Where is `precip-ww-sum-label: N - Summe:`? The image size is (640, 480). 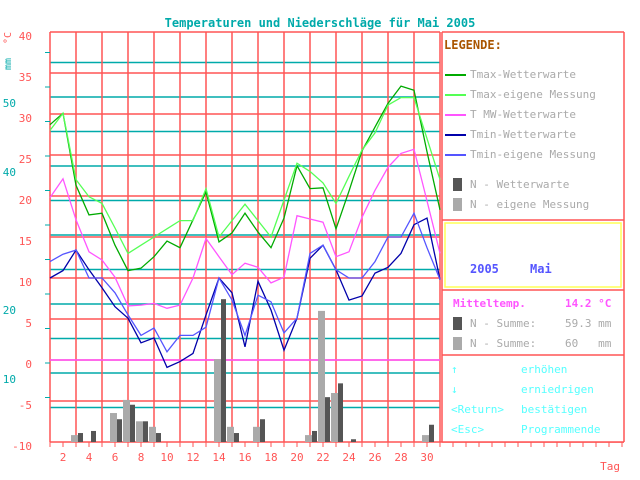 precip-ww-sum-label: N - Summe: is located at coordinates (503, 323).